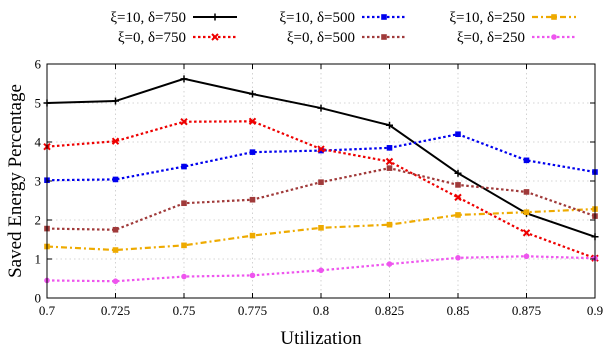  Describe the element at coordinates (115, 310) in the screenshot. I see `x-tick-label: 0.725` at that location.